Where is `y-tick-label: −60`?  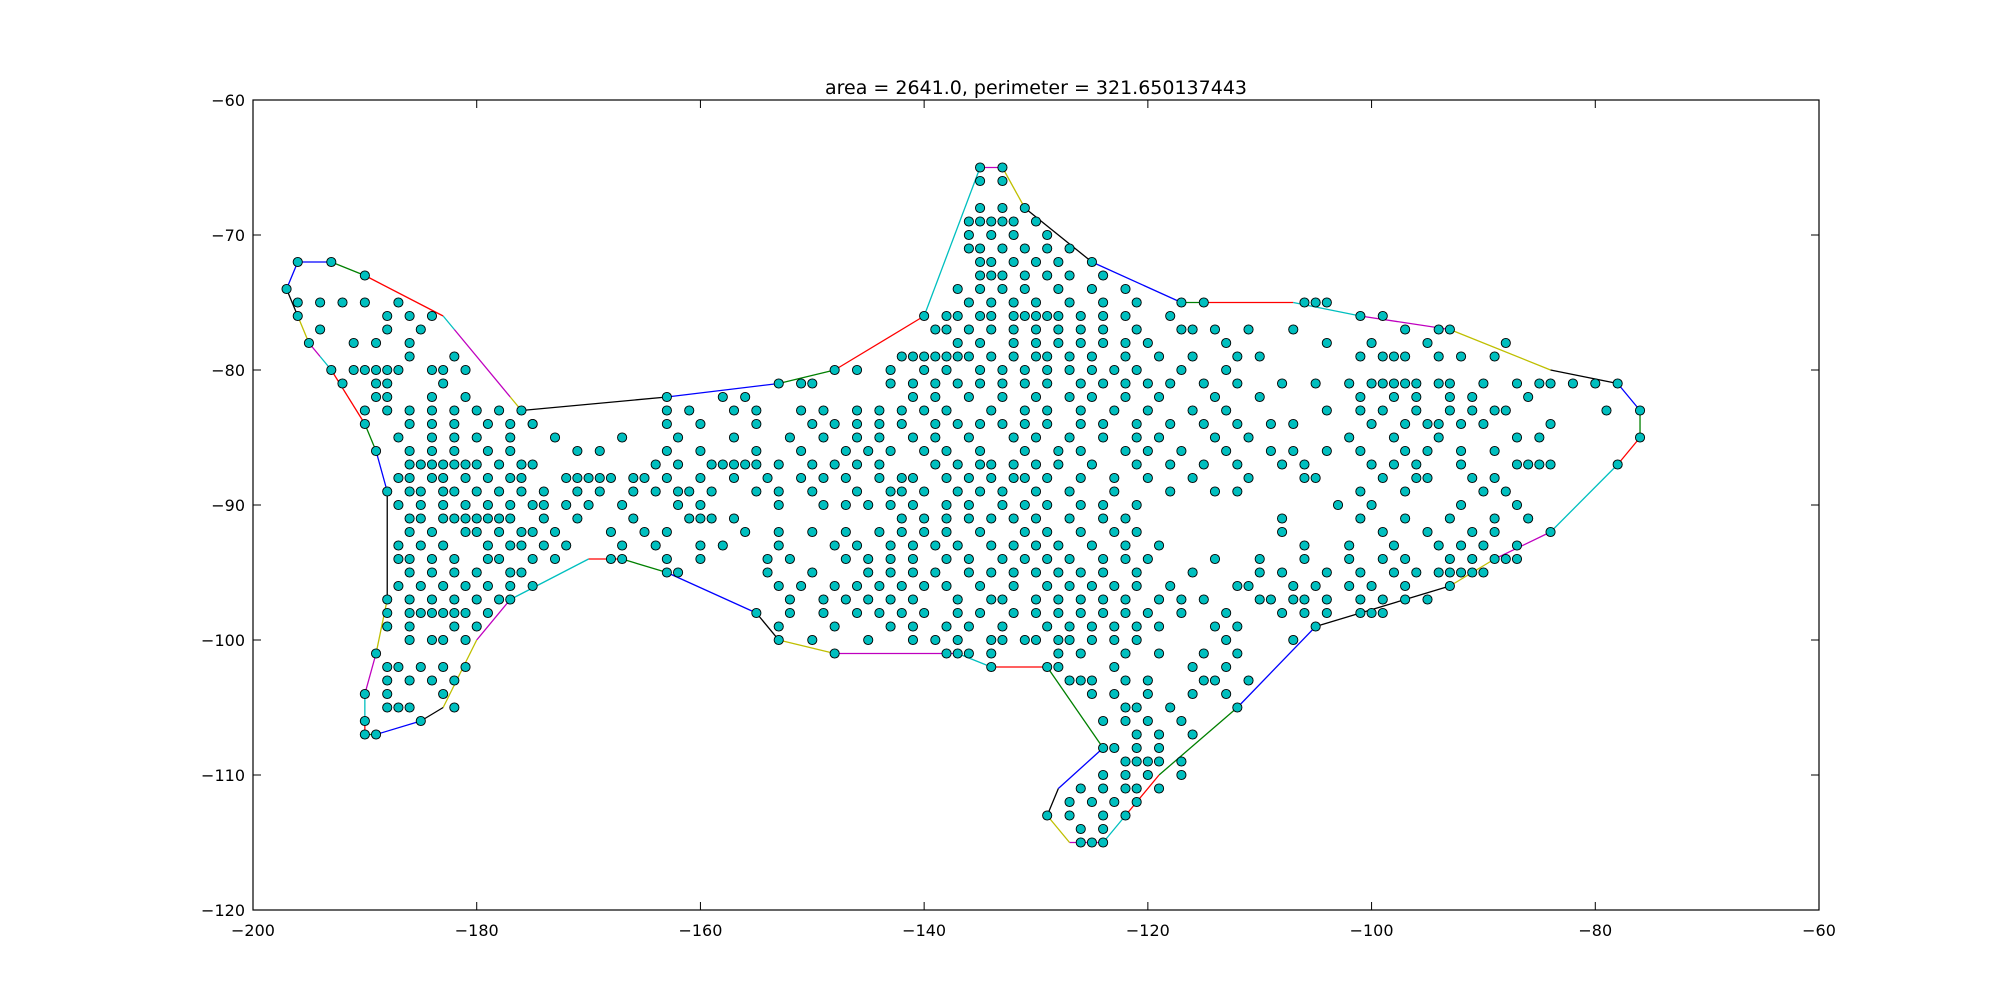
y-tick-label: −60 is located at coordinates (228, 100).